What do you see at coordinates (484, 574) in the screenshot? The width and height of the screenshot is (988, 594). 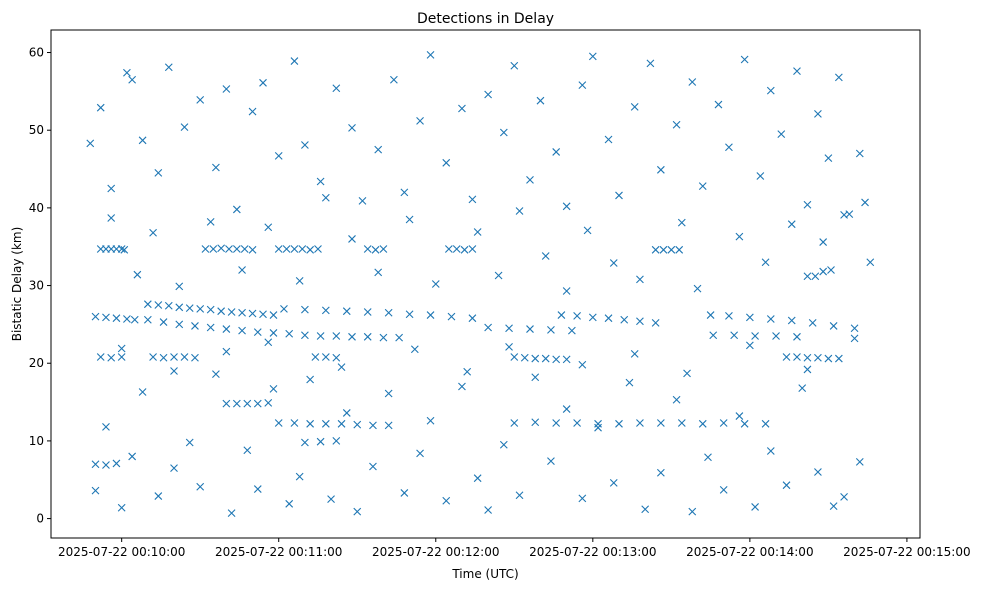 I see `x-axis-label: Time (UTC)` at bounding box center [484, 574].